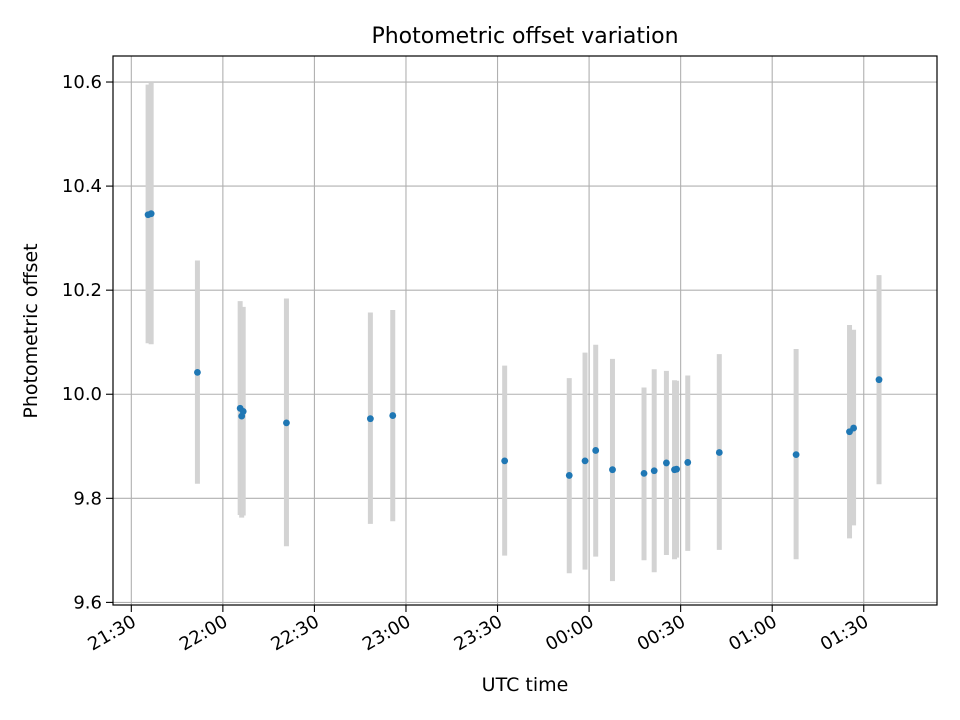 The width and height of the screenshot is (960, 720). Describe the element at coordinates (31, 330) in the screenshot. I see `y-axis-label: Photometric offset` at that location.